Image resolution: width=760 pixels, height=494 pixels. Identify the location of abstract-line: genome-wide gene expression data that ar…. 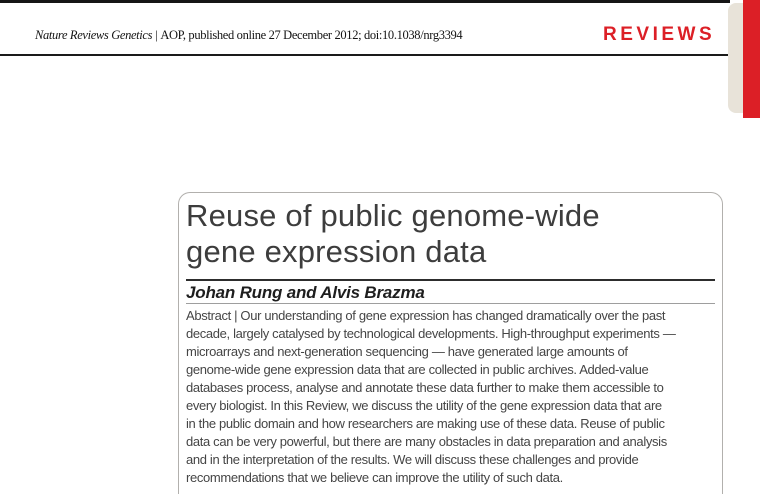
(417, 369).